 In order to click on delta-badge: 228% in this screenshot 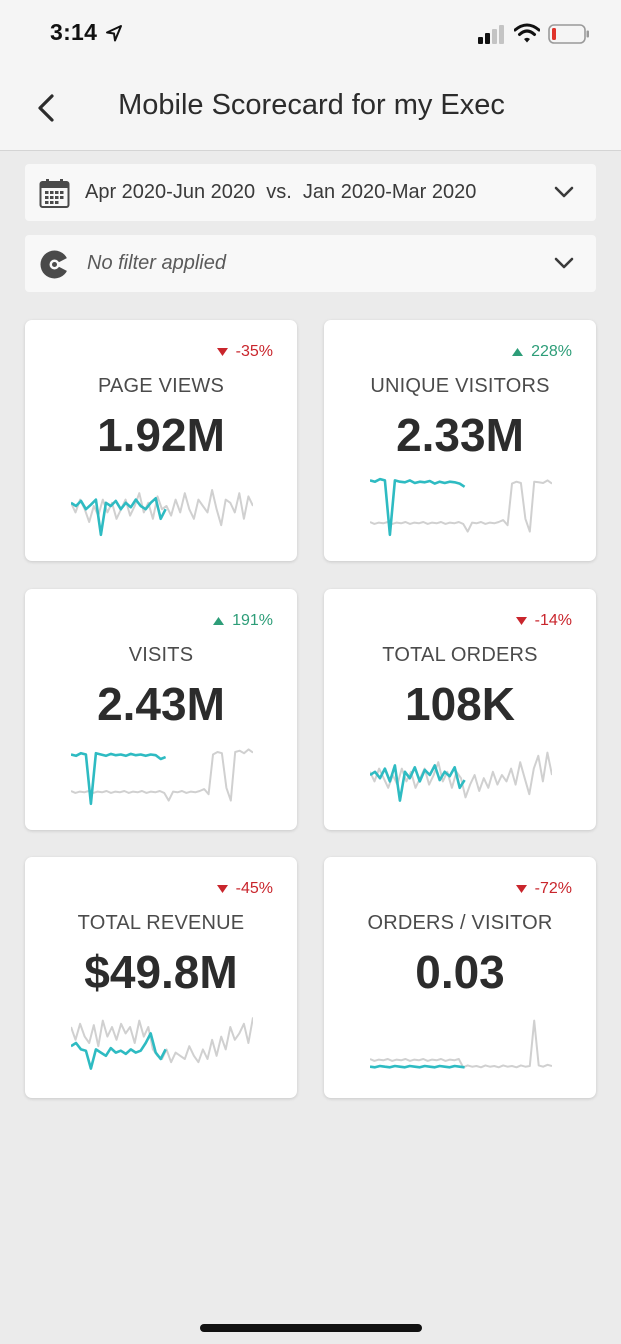, I will do `click(542, 352)`.